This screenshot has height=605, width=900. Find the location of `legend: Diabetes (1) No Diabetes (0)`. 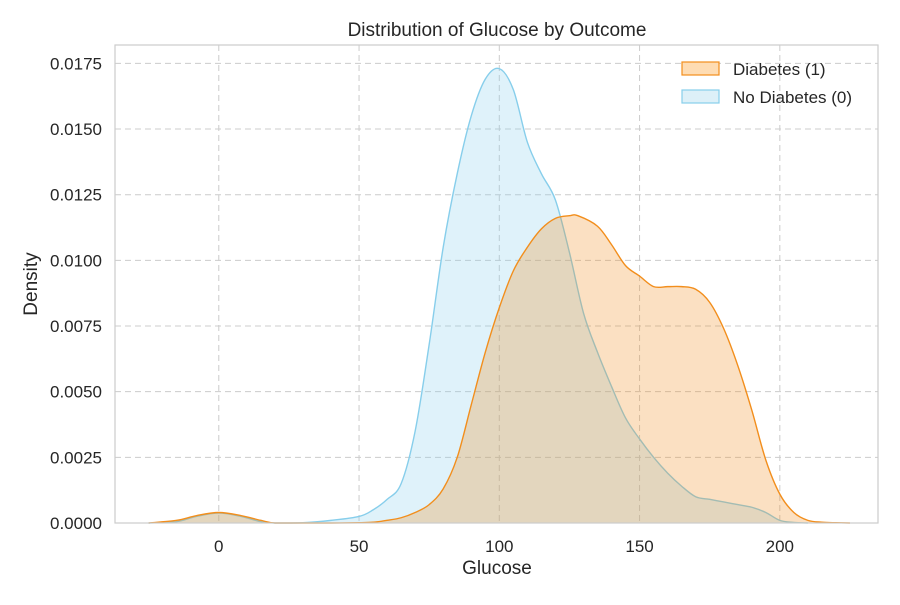

legend: Diabetes (1) No Diabetes (0) is located at coordinates (766, 83).